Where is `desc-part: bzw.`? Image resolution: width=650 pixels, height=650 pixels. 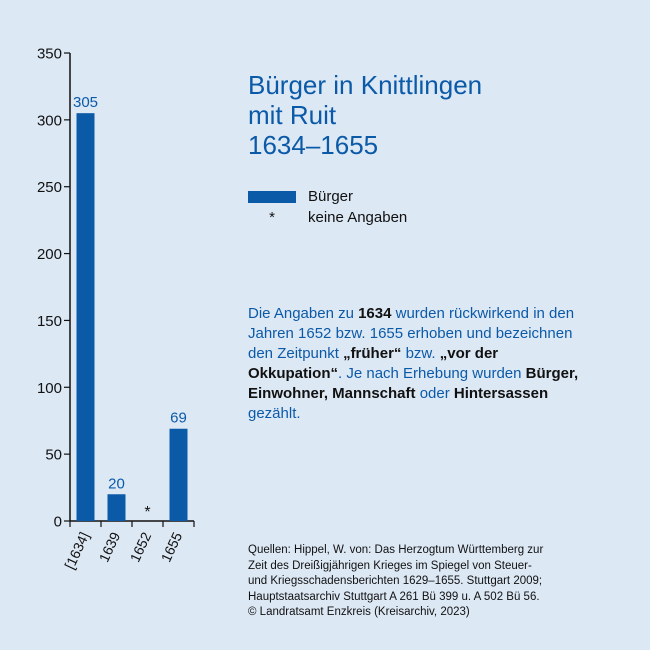 desc-part: bzw. is located at coordinates (420, 353).